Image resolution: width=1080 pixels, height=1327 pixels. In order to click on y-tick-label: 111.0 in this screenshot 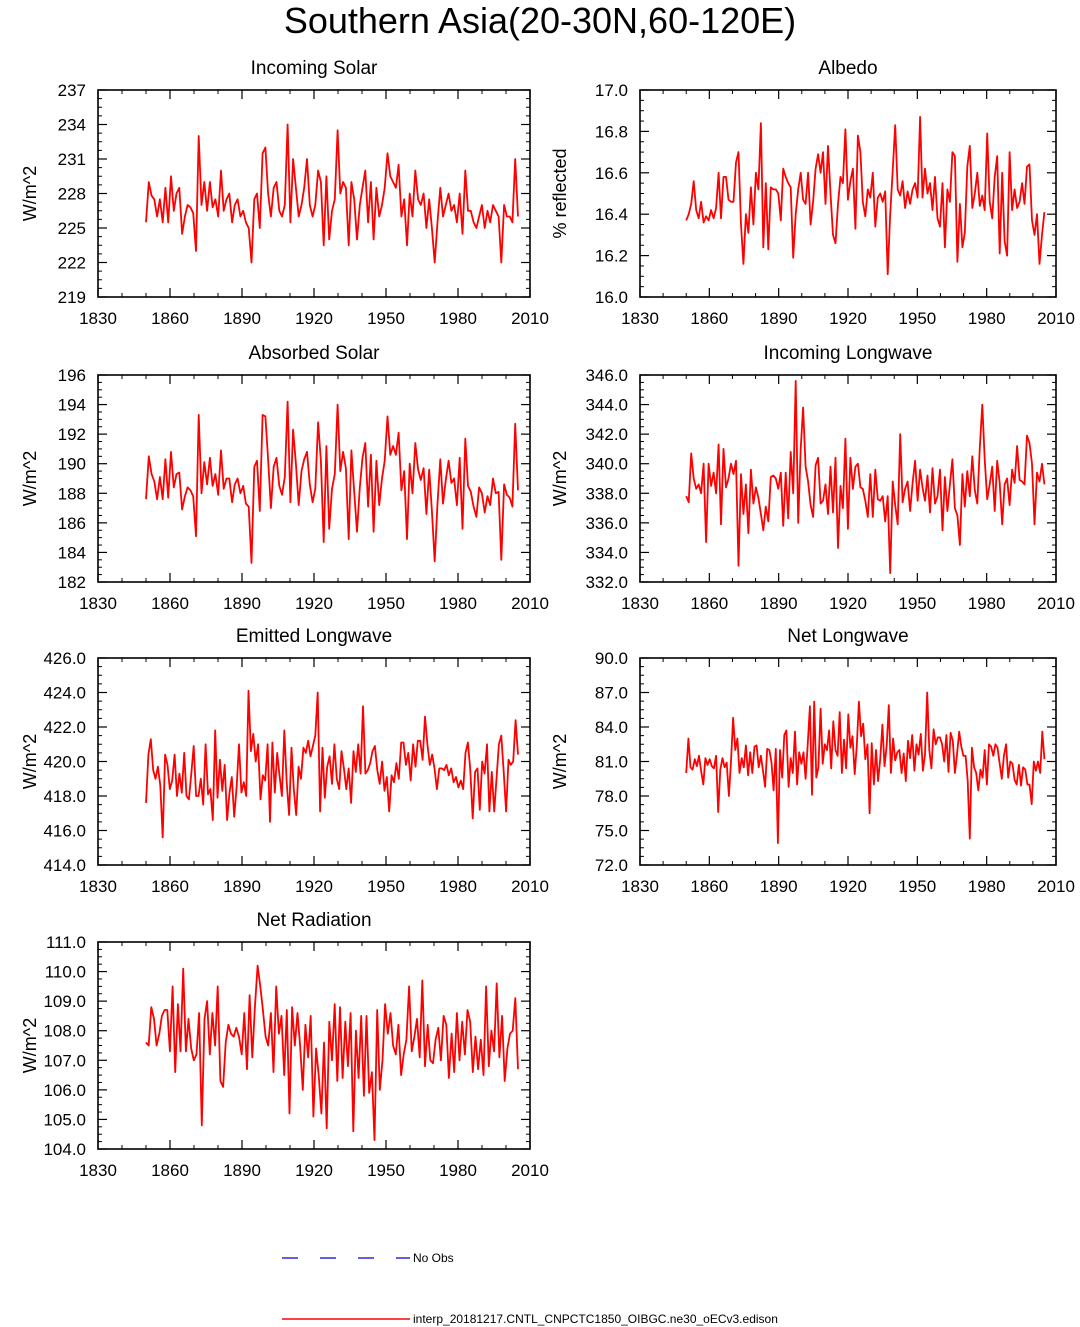, I will do `click(66, 942)`.